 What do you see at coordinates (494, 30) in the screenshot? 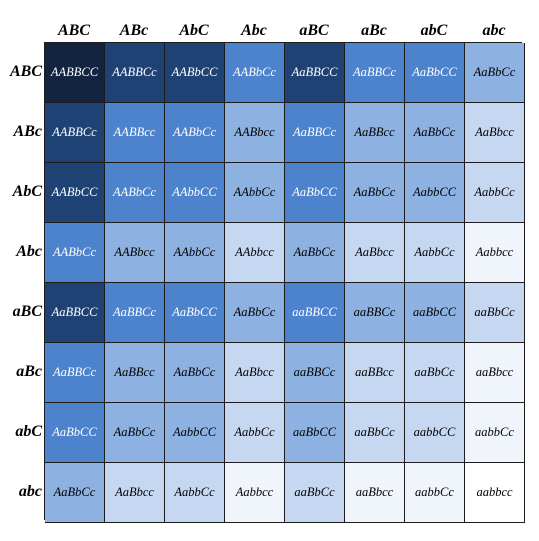
I see `column-gamete-7: abc` at bounding box center [494, 30].